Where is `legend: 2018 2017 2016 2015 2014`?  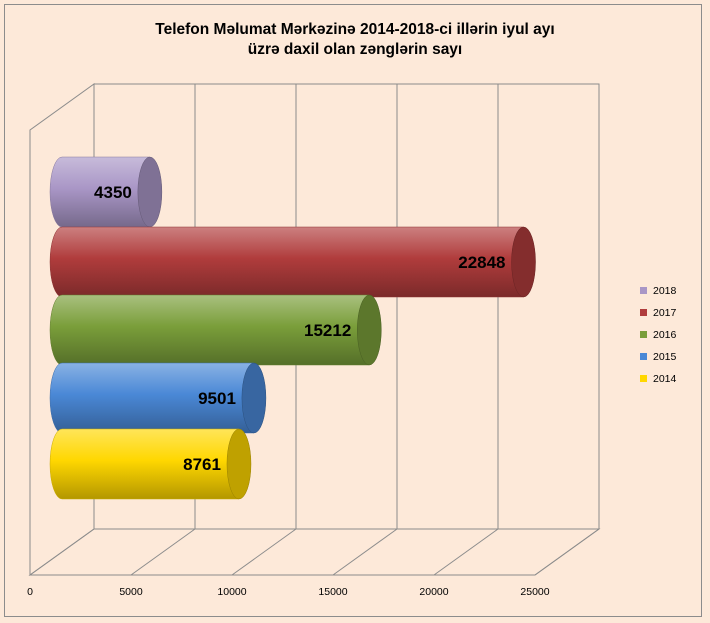 legend: 2018 2017 2016 2015 2014 is located at coordinates (658, 335).